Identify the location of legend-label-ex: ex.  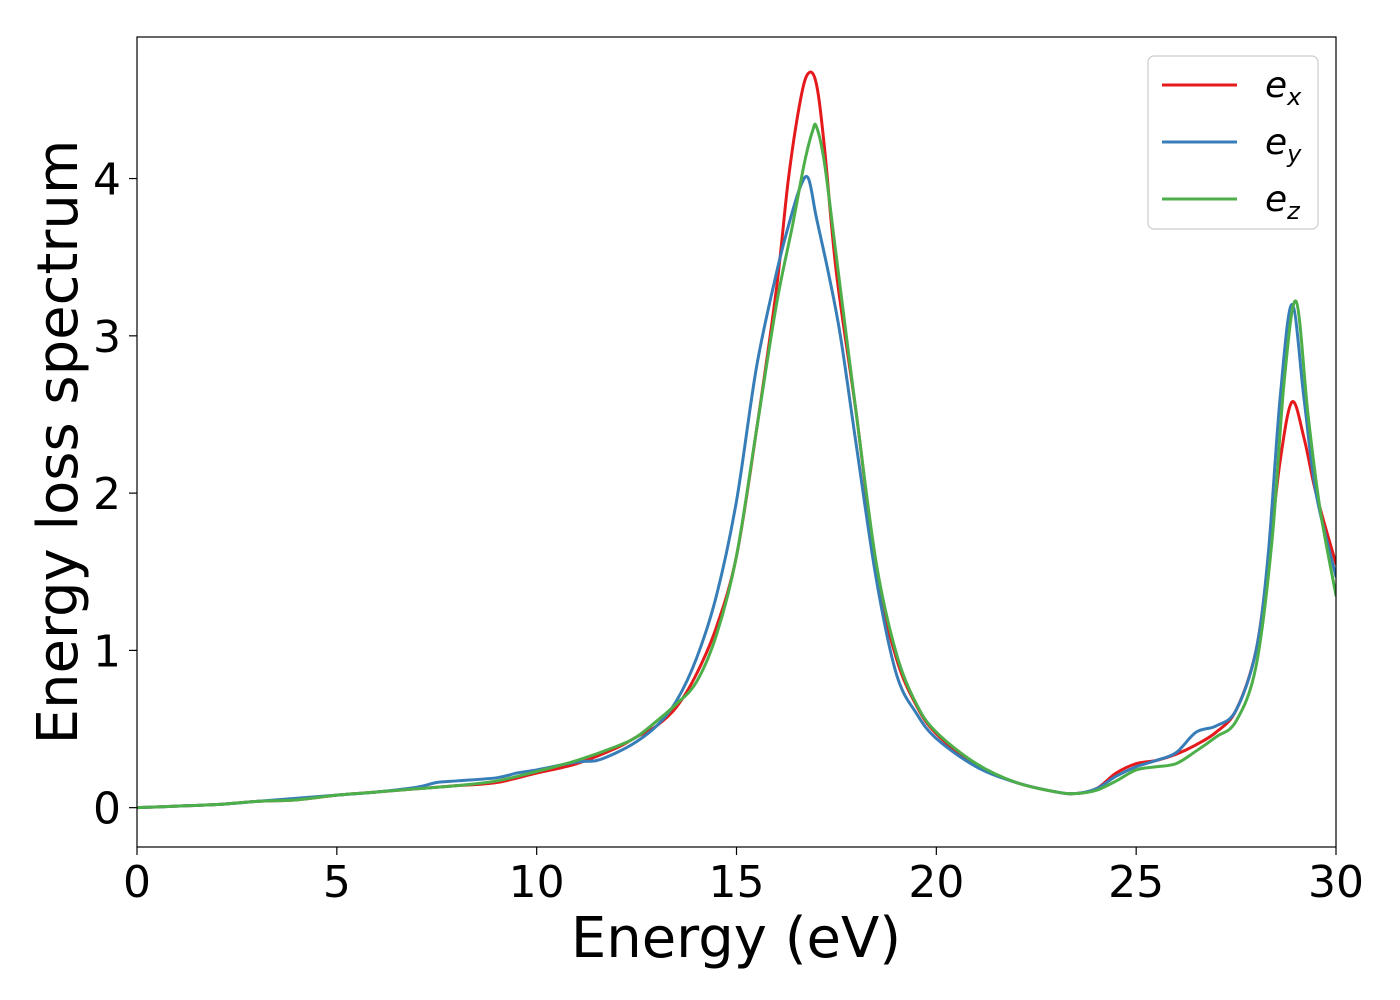
(1283, 88).